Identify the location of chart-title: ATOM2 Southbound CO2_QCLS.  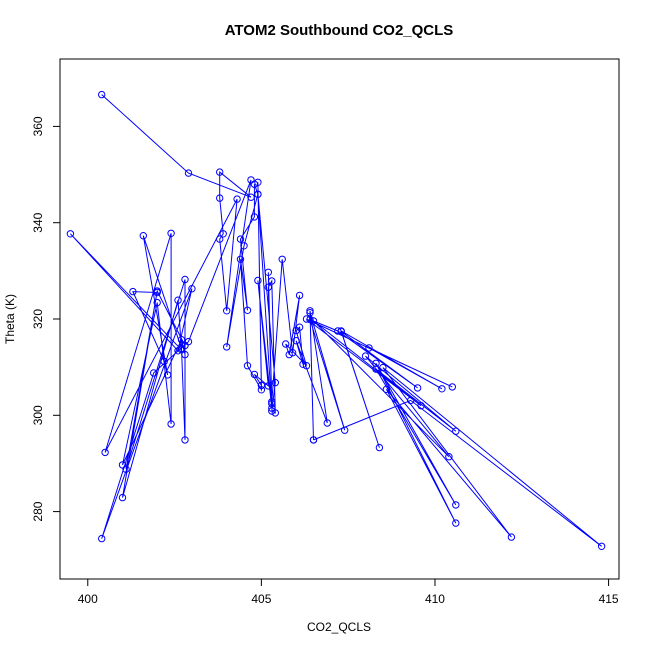
(339, 30).